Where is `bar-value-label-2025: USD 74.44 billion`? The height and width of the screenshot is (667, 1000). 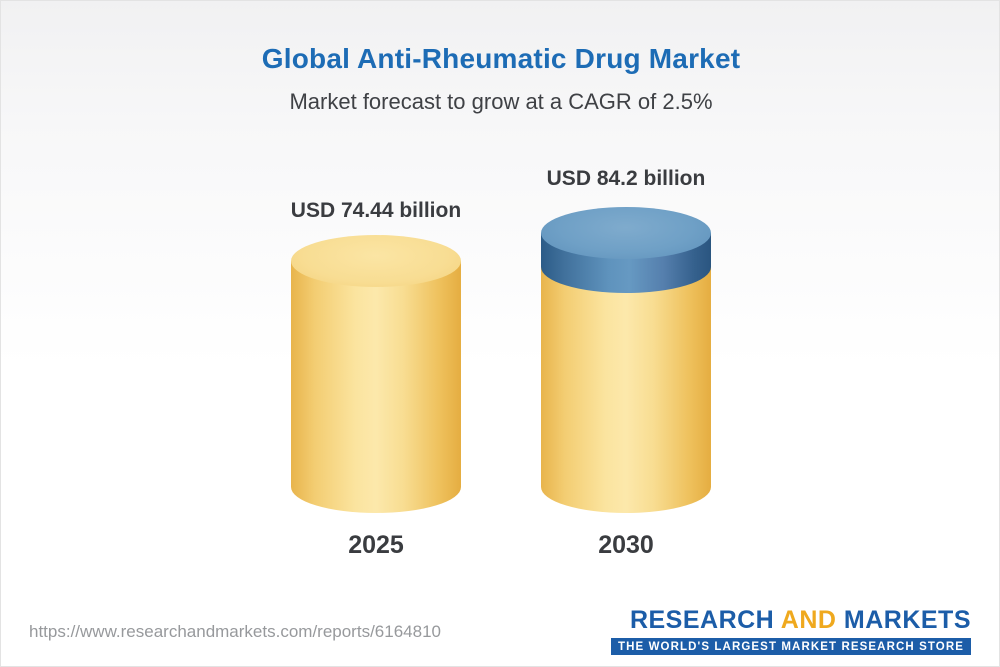 bar-value-label-2025: USD 74.44 billion is located at coordinates (376, 210).